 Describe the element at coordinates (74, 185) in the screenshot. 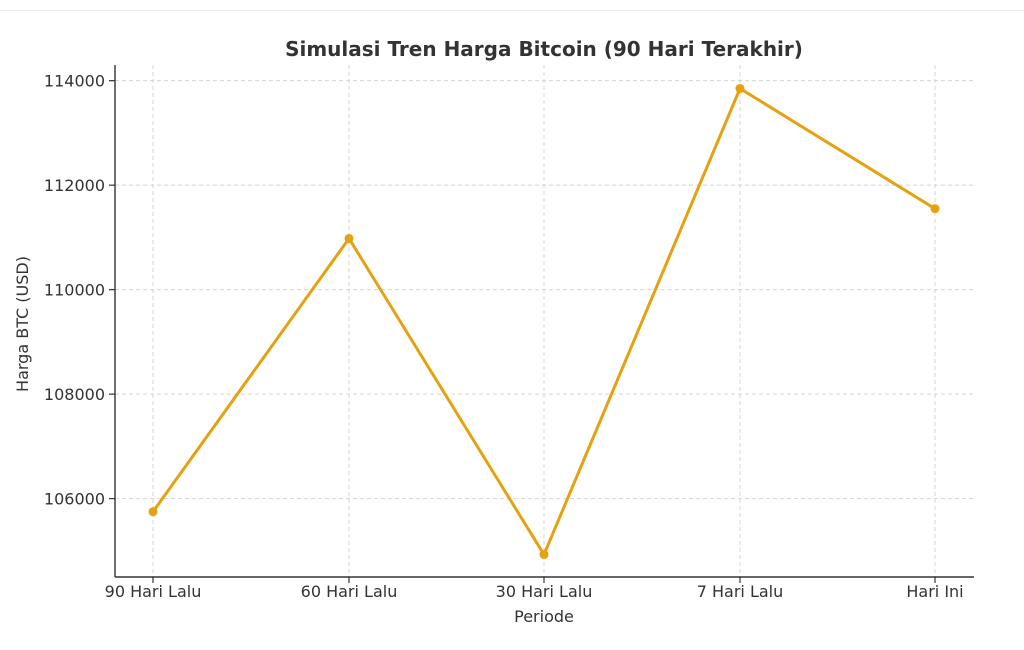

I see `y-tick-label: 112000` at that location.